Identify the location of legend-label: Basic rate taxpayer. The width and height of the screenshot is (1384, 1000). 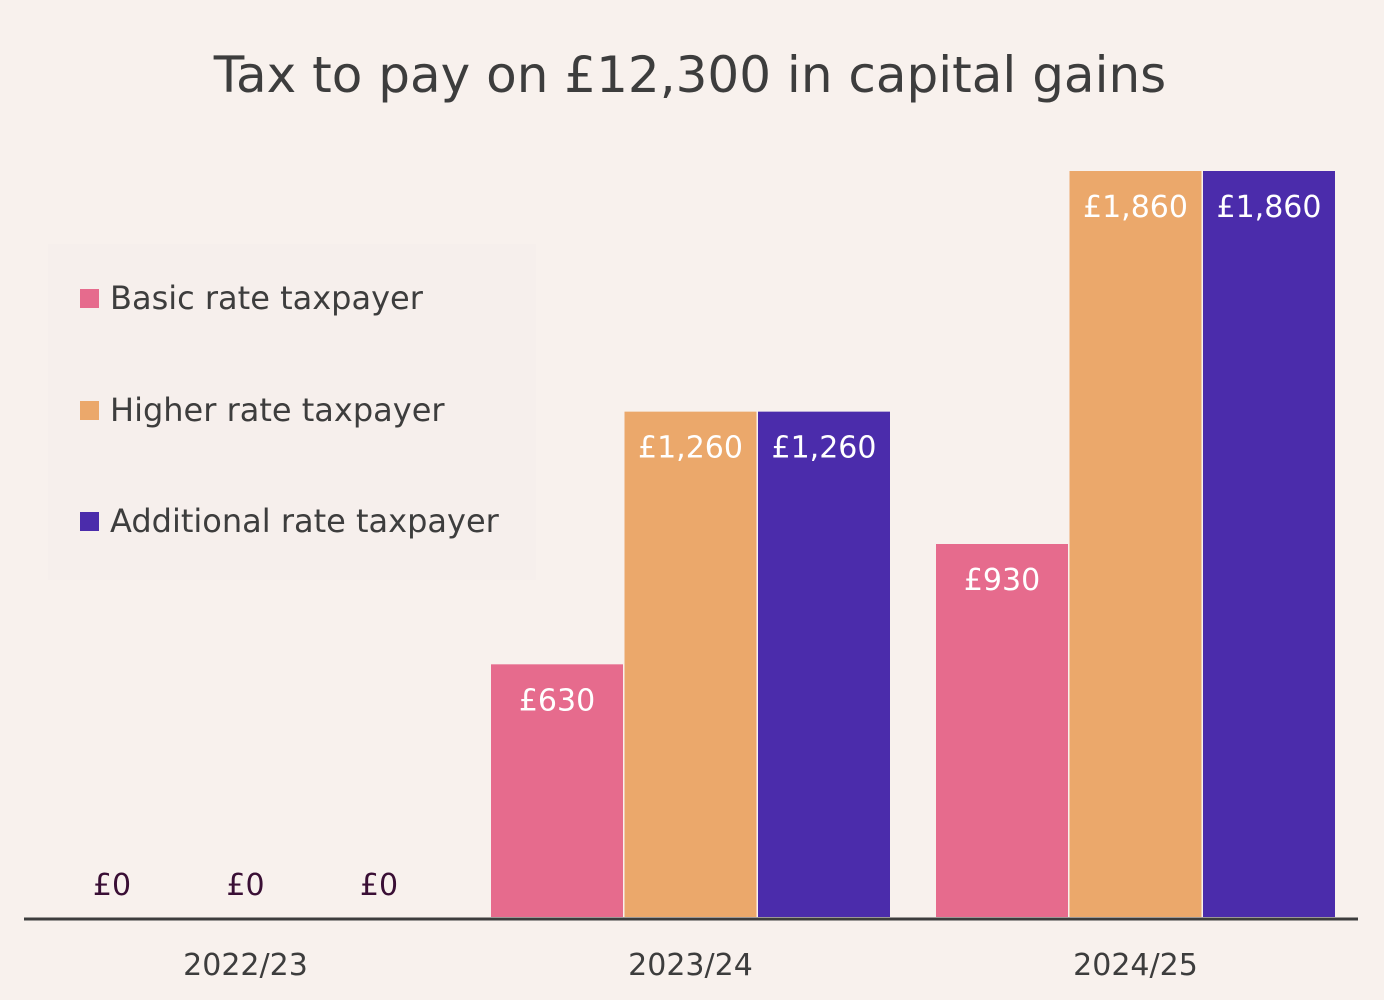
(267, 298).